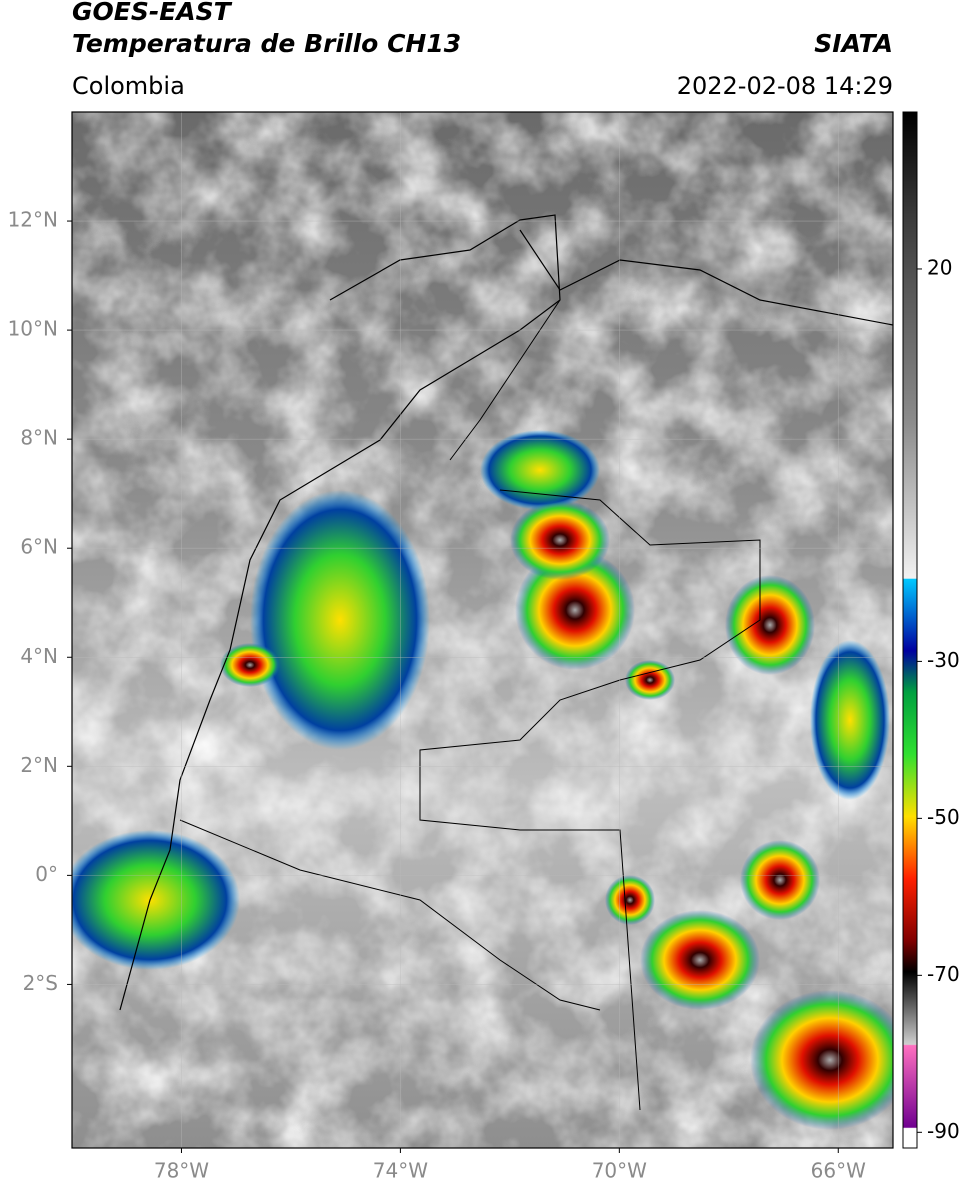 The width and height of the screenshot is (966, 1190). I want to click on title: GOES-EAST, so click(152, 13).